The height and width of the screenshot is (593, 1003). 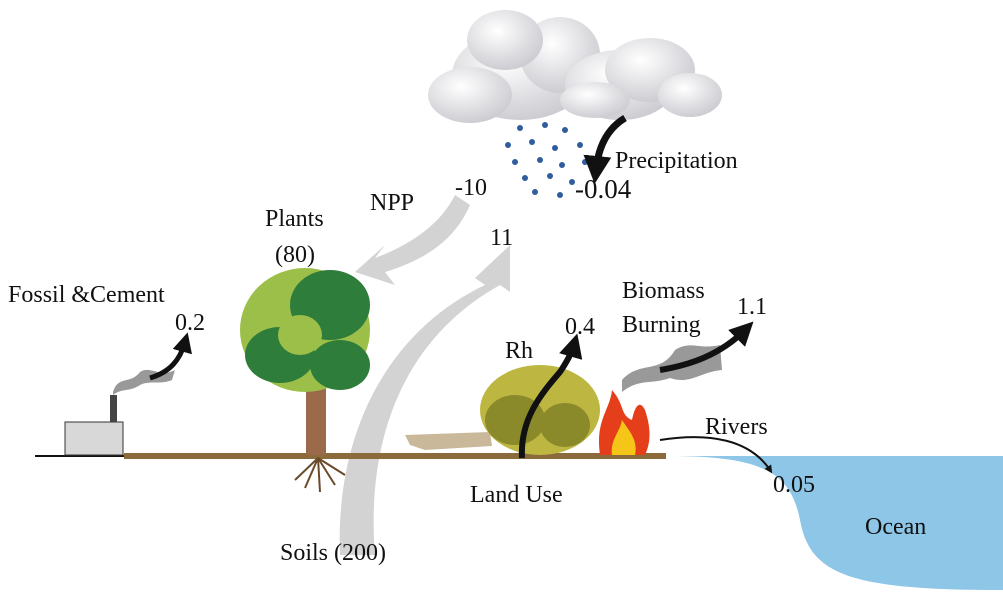 I want to click on rh-arrow, so click(x=550, y=396).